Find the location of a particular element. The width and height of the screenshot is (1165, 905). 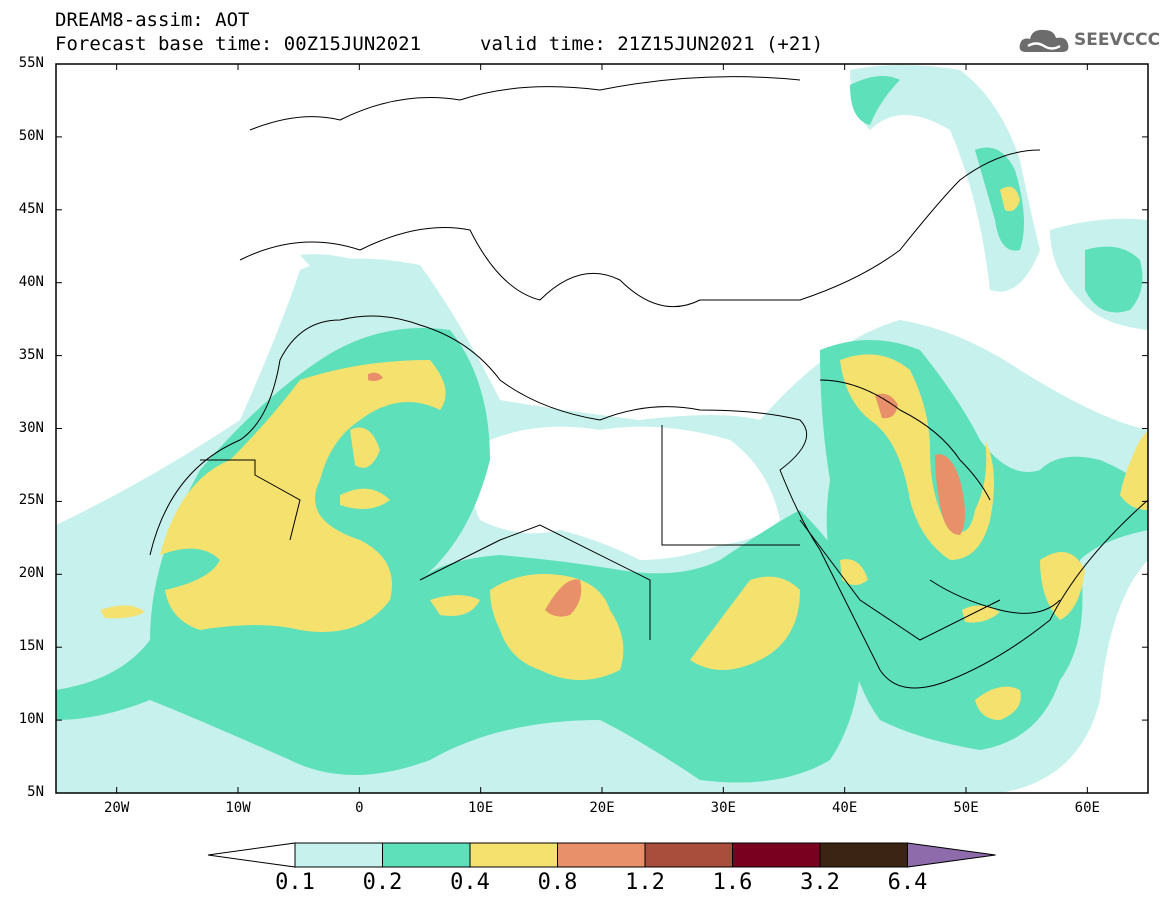

lon-label: 0 is located at coordinates (359, 808).